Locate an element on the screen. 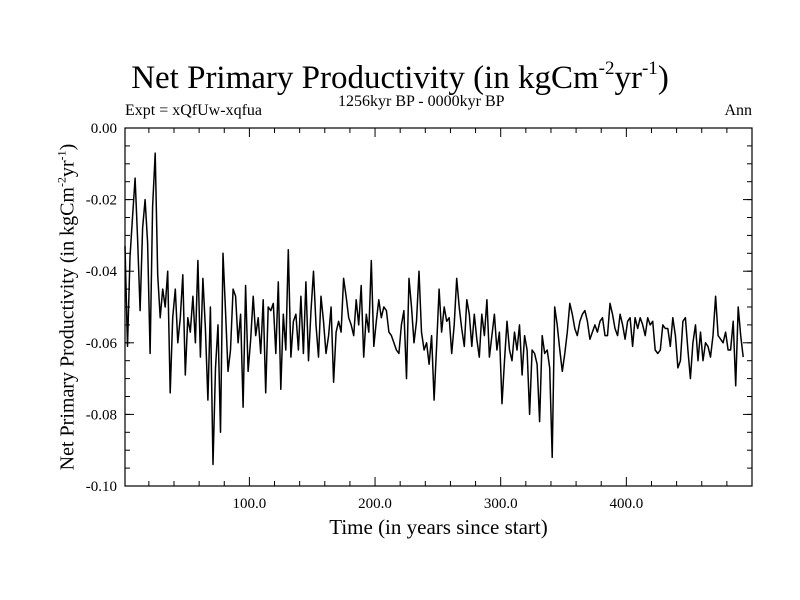 Image resolution: width=800 pixels, height=600 pixels. x-tick-label: 400.0 is located at coordinates (626, 504).